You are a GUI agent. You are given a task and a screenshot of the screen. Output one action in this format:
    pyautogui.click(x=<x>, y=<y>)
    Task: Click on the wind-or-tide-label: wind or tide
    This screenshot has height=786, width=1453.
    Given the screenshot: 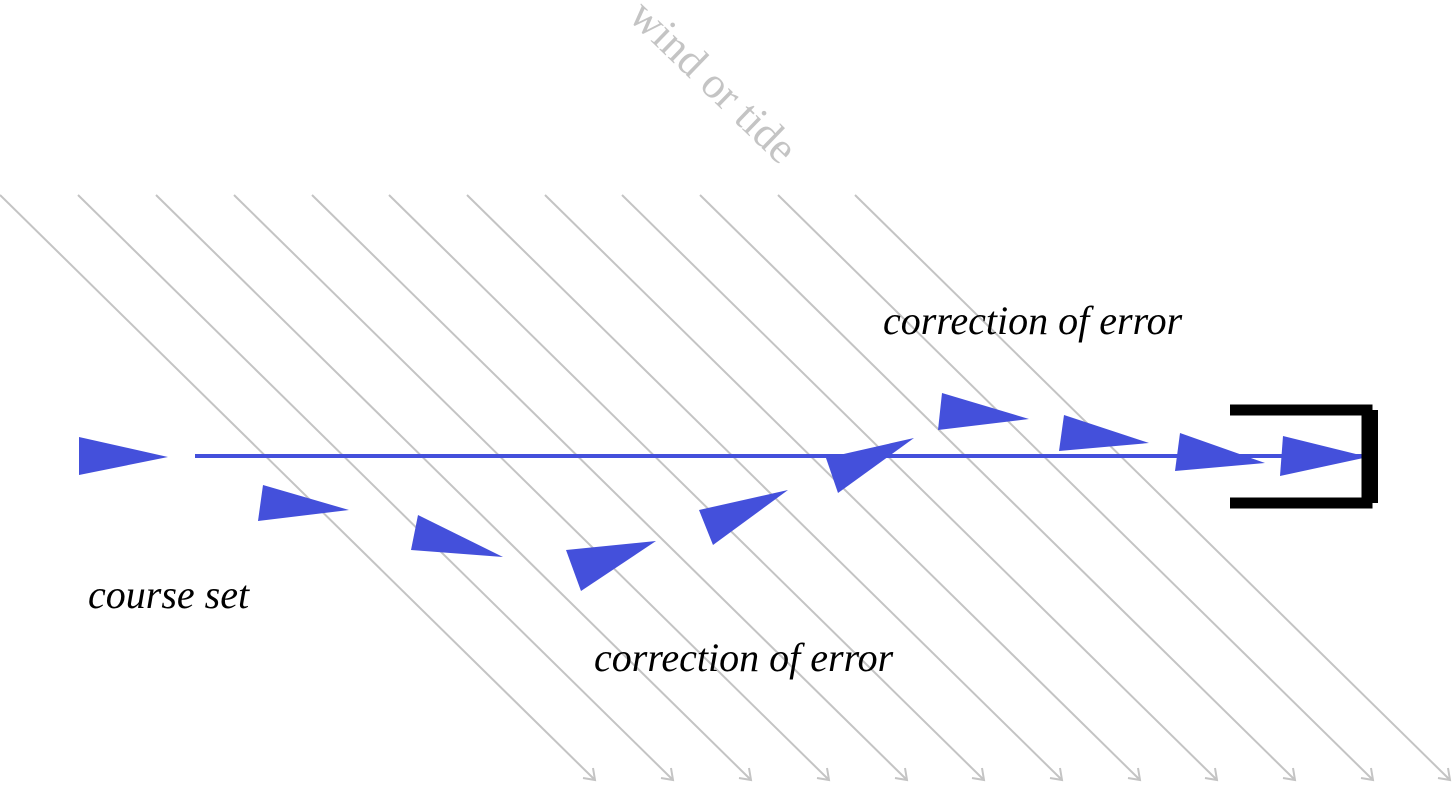 What is the action you would take?
    pyautogui.click(x=713, y=86)
    